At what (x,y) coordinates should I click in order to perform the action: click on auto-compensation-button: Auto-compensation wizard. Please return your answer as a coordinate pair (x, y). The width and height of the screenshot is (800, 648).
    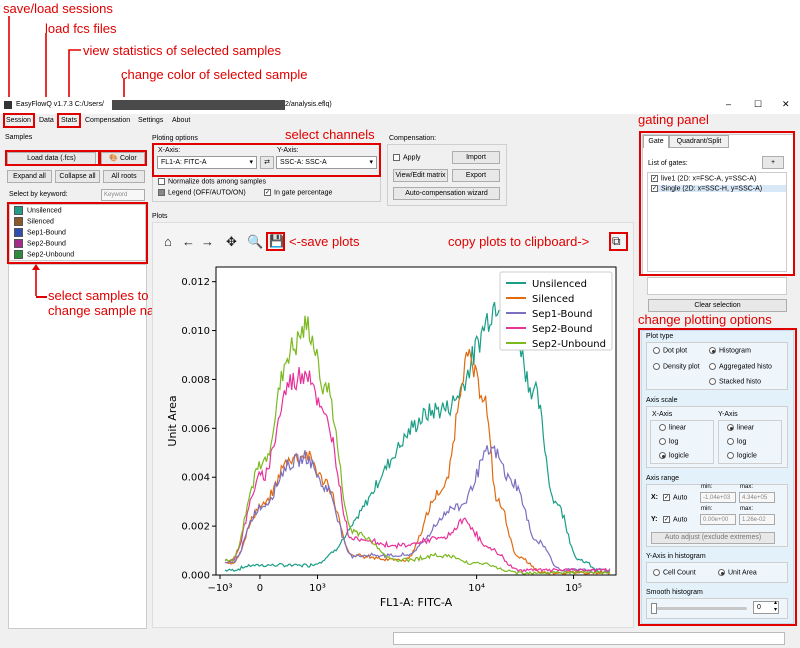
    Looking at the image, I should click on (446, 193).